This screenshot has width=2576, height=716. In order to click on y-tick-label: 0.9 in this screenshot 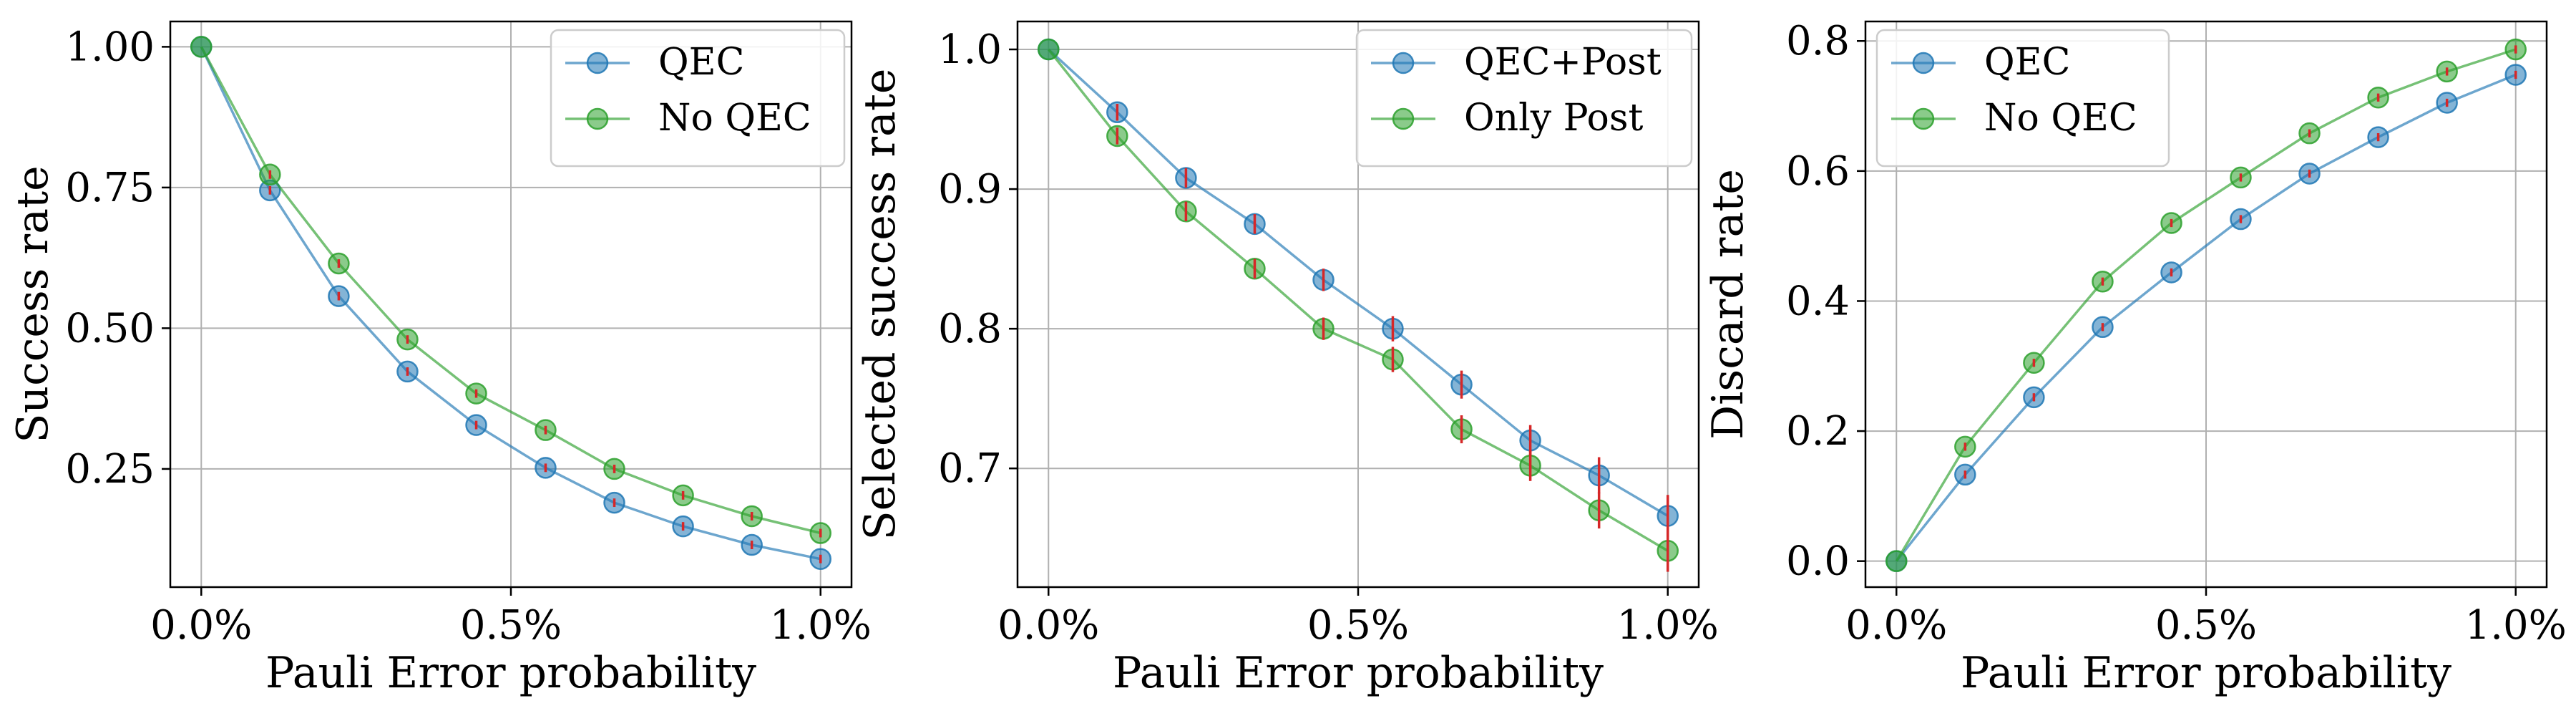, I will do `click(970, 189)`.